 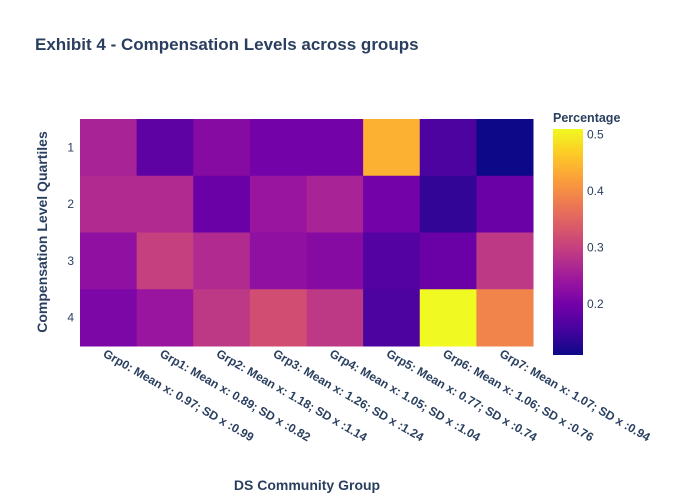 I want to click on y-tick-label: 3, so click(x=70, y=261).